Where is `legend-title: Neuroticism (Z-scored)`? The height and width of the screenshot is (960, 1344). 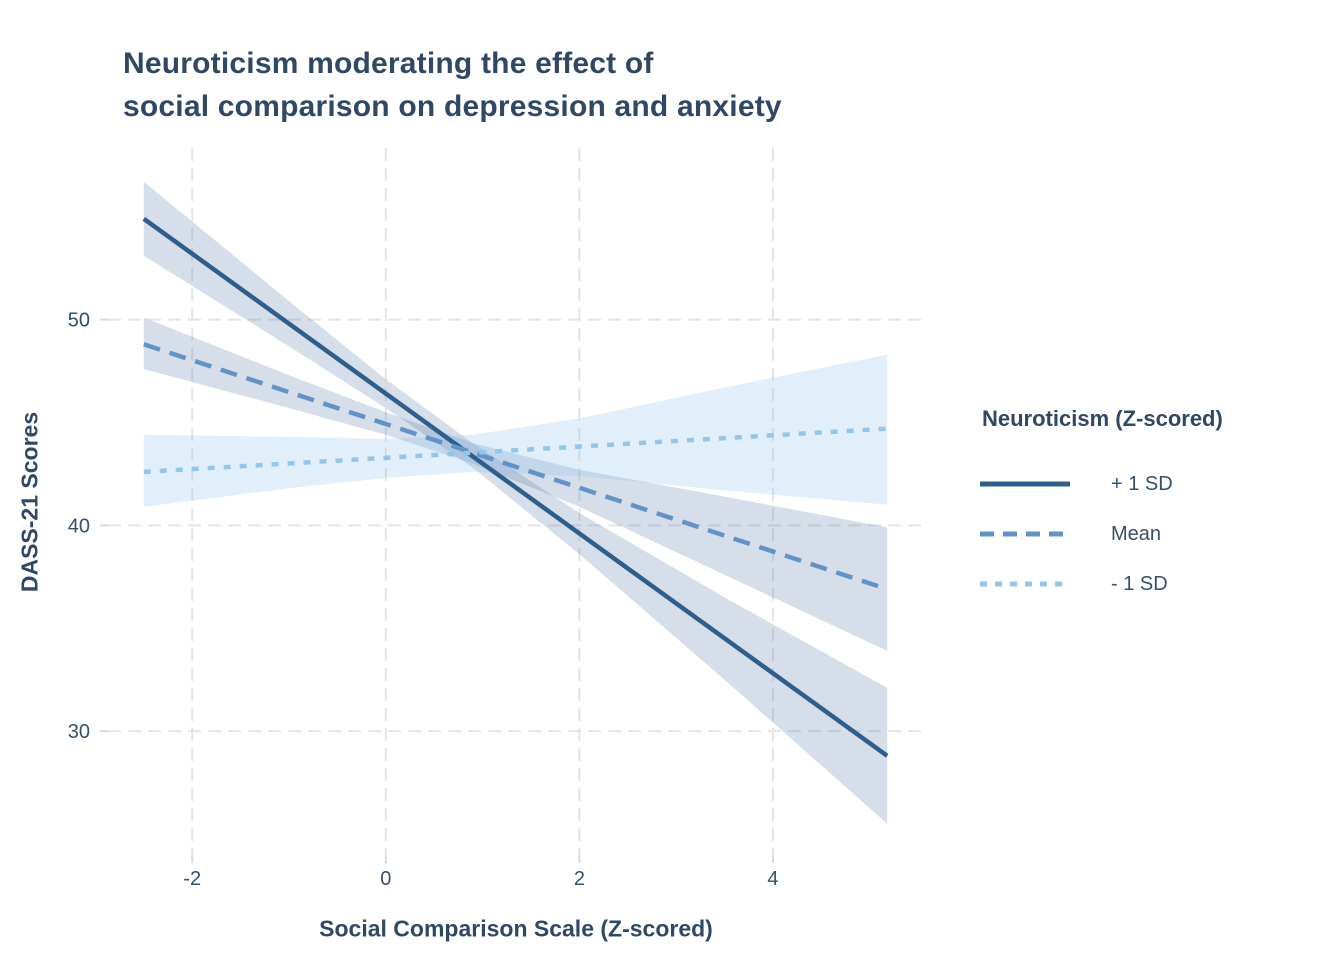 legend-title: Neuroticism (Z-scored) is located at coordinates (1102, 418).